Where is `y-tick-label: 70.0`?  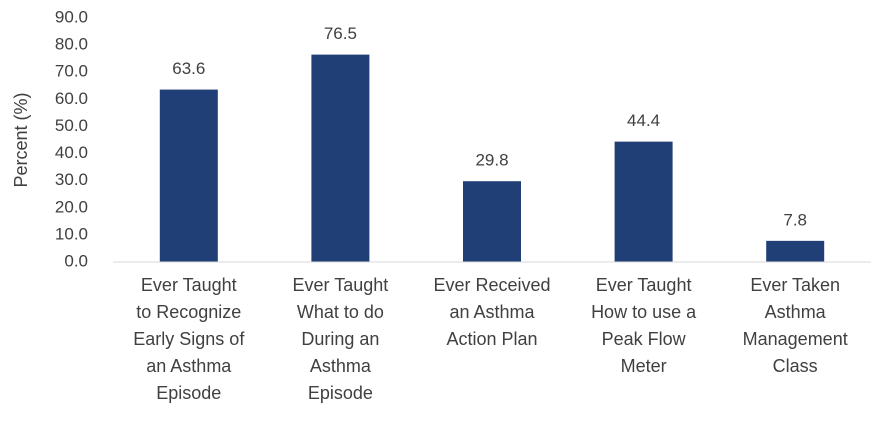 y-tick-label: 70.0 is located at coordinates (71, 71).